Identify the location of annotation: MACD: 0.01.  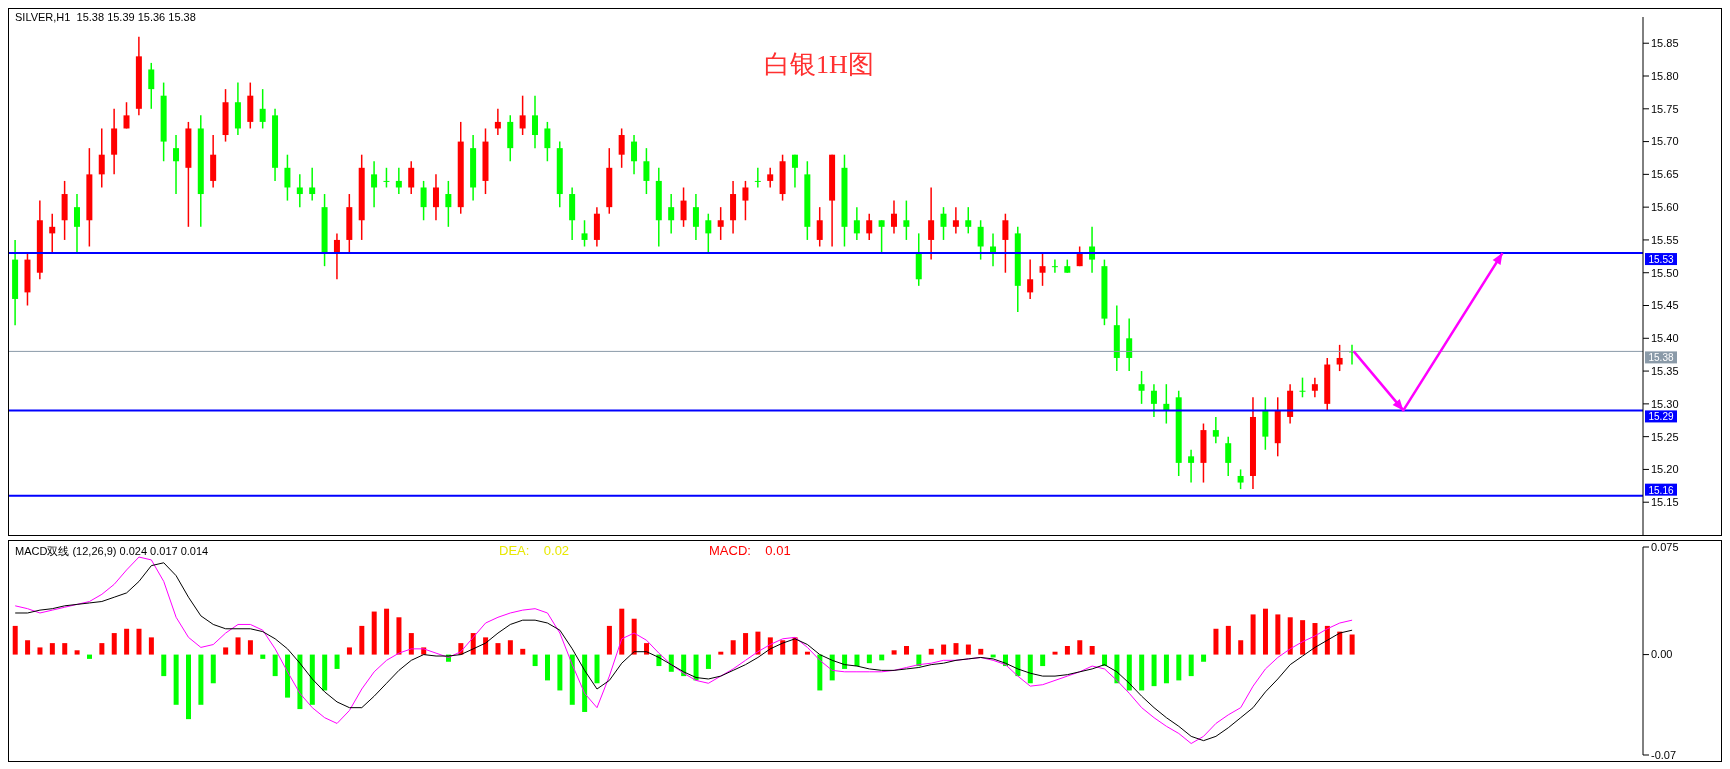
(750, 550).